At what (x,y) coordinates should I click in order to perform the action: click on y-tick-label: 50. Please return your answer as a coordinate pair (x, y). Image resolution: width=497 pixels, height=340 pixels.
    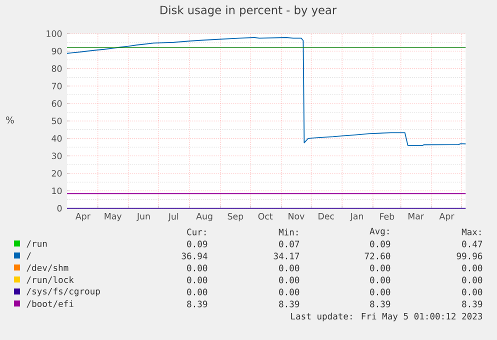
    Looking at the image, I should click on (57, 121).